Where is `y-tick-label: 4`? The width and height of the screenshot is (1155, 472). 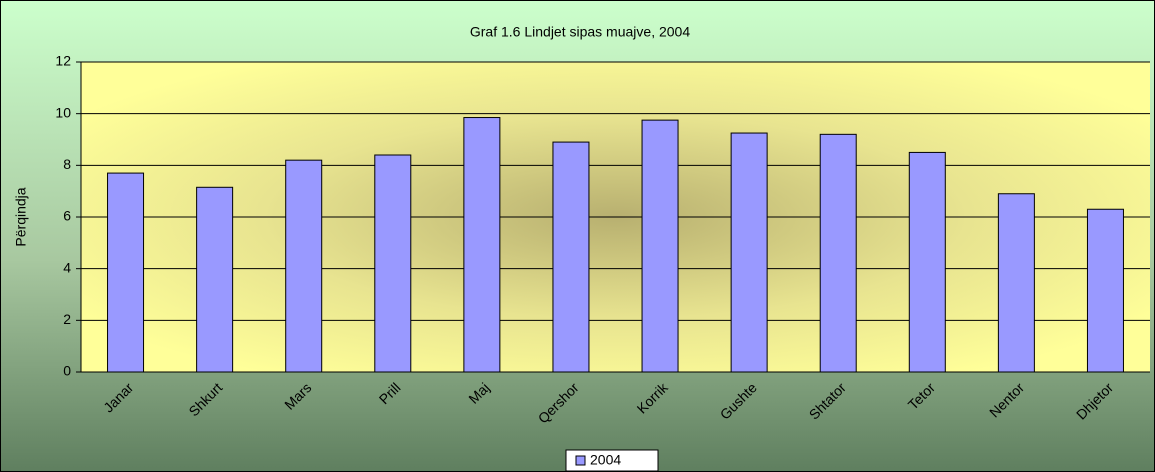 y-tick-label: 4 is located at coordinates (67, 267).